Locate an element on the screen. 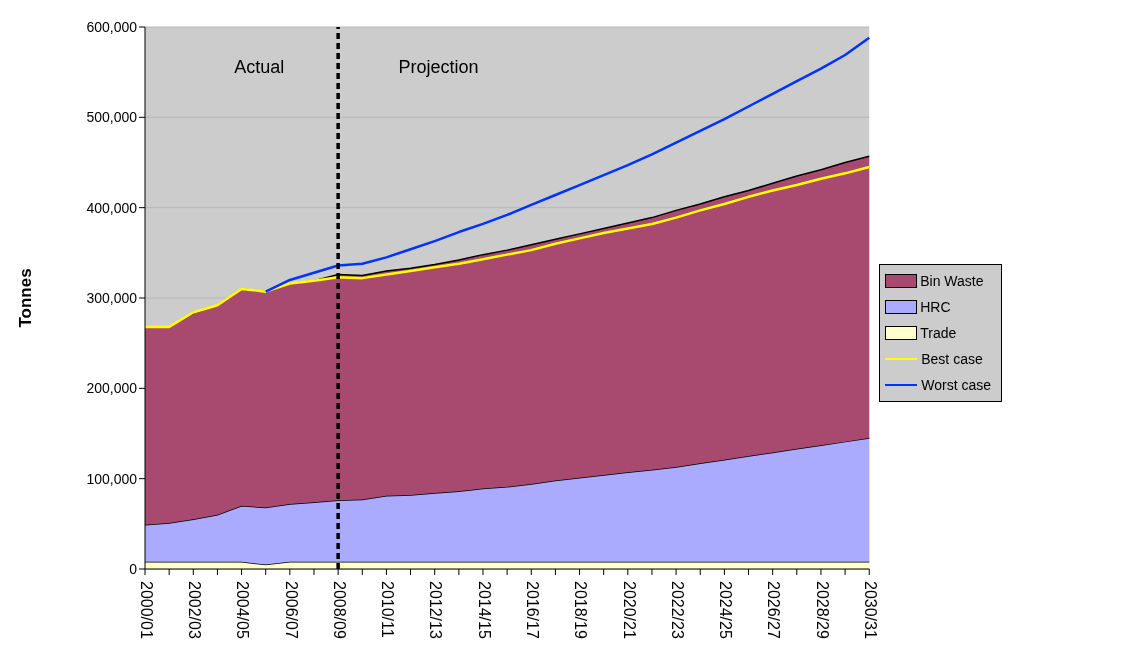 The width and height of the screenshot is (1143, 657). x-tick-label: 2026/27 is located at coordinates (774, 610).